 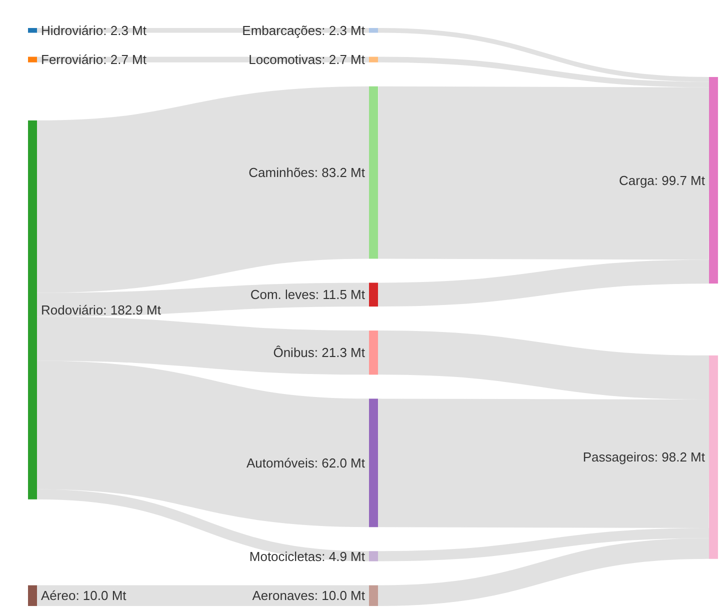 I want to click on category-label: Carga, so click(x=637, y=180).